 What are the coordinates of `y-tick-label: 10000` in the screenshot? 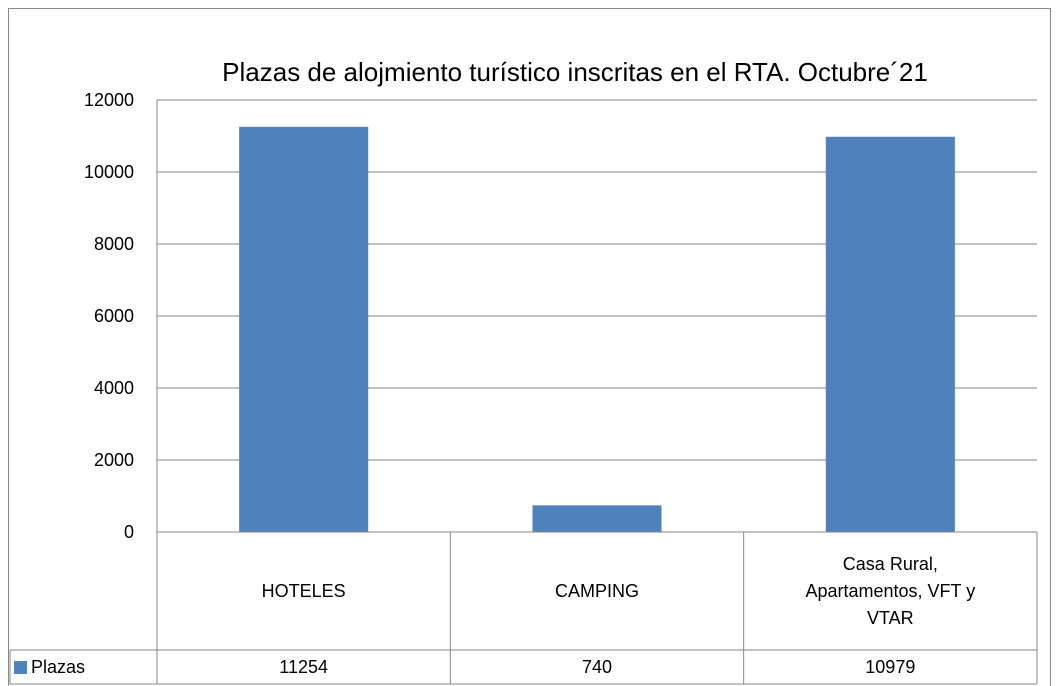 It's located at (108, 171).